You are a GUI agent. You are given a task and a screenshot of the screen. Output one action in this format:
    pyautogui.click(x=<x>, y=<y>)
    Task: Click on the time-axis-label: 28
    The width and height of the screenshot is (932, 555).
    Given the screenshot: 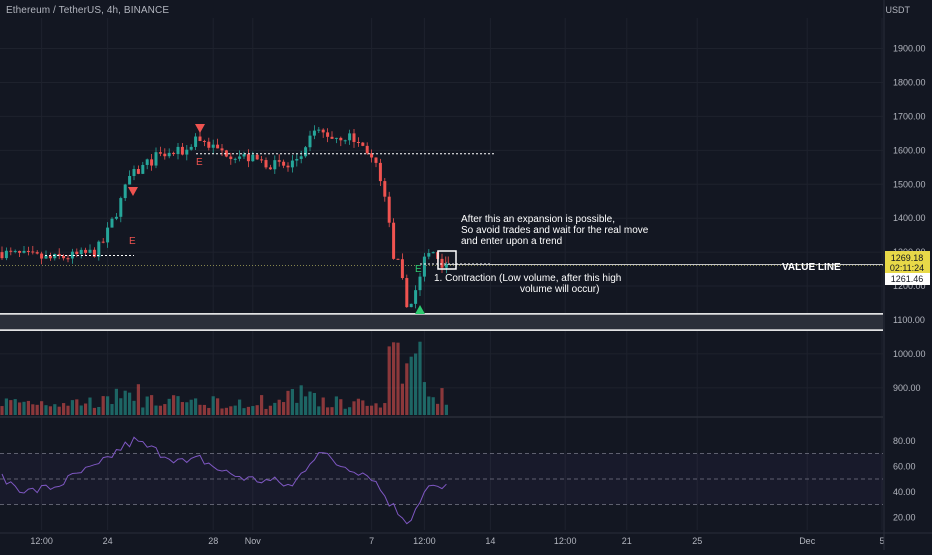 What is the action you would take?
    pyautogui.click(x=213, y=541)
    